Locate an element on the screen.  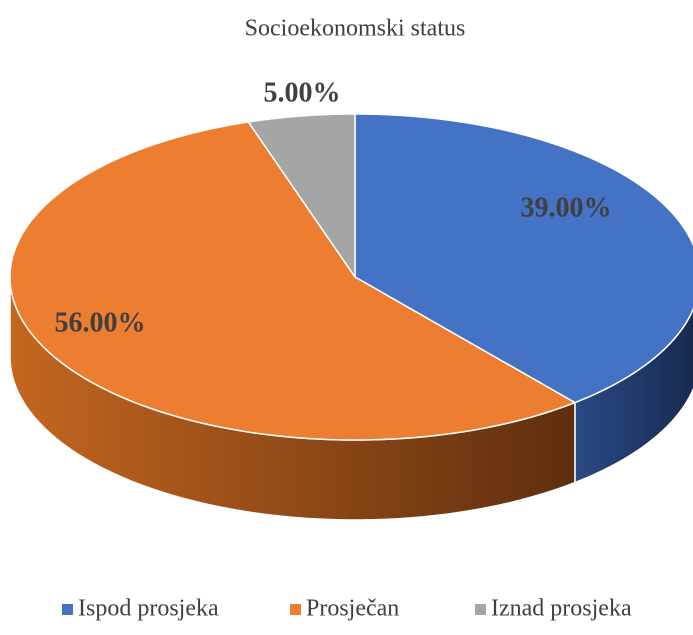
slice is located at coordinates (301, 196).